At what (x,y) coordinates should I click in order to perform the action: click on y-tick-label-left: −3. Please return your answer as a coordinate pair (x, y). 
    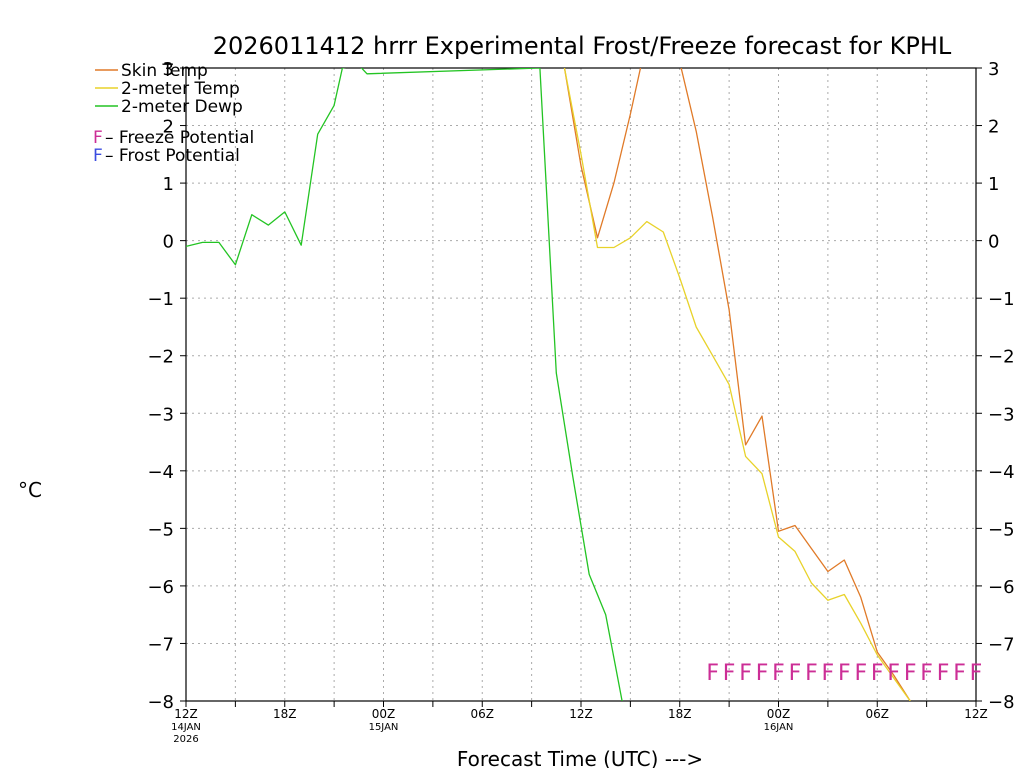
    Looking at the image, I should click on (160, 414).